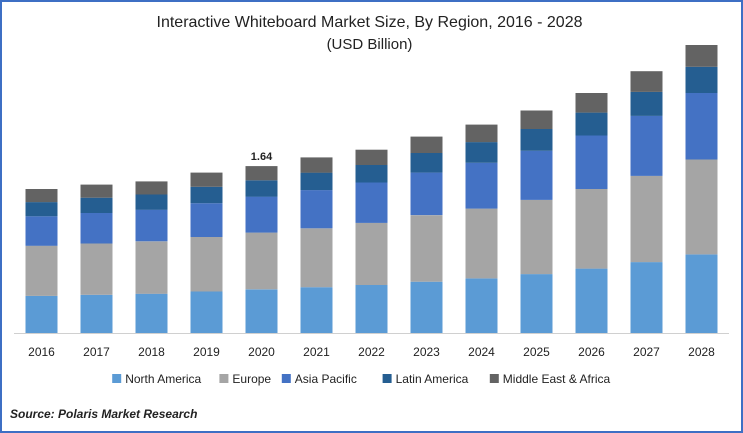 The height and width of the screenshot is (433, 743). What do you see at coordinates (591, 352) in the screenshot?
I see `x-tick-label: 2026` at bounding box center [591, 352].